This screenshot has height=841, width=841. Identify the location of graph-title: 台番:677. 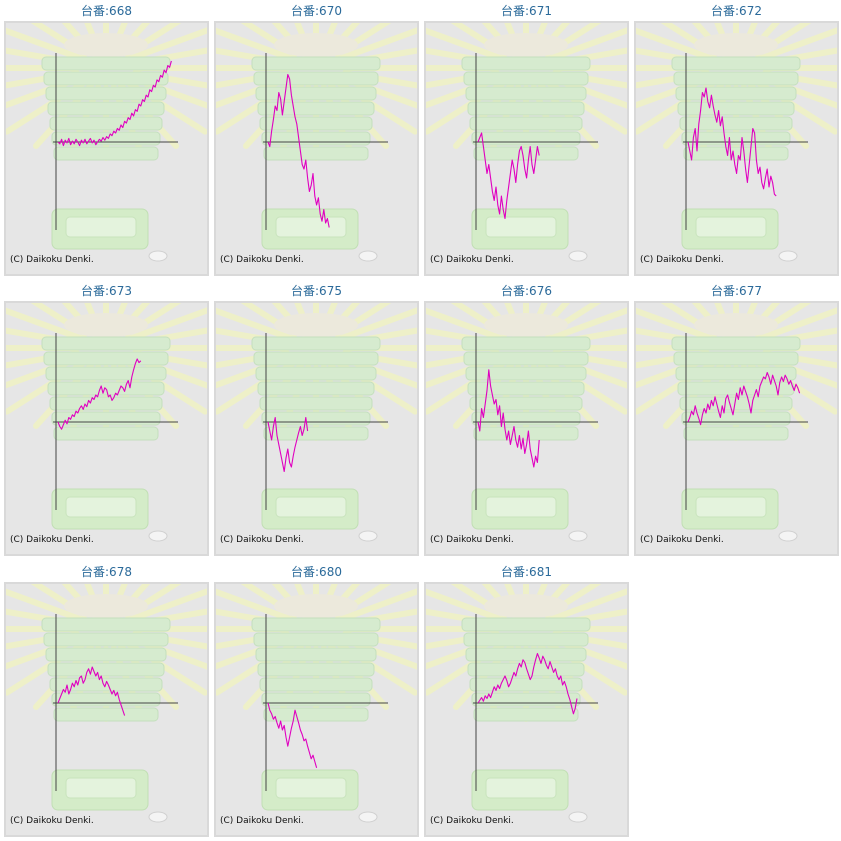
(736, 291).